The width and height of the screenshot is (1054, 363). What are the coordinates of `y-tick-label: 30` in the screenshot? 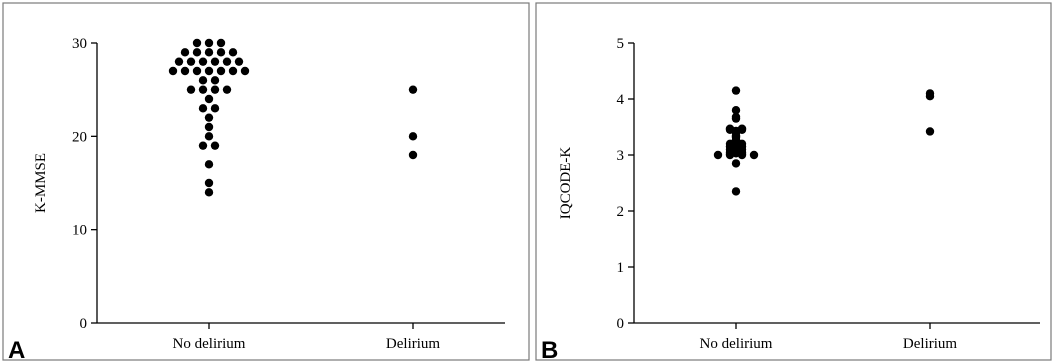 It's located at (79, 44).